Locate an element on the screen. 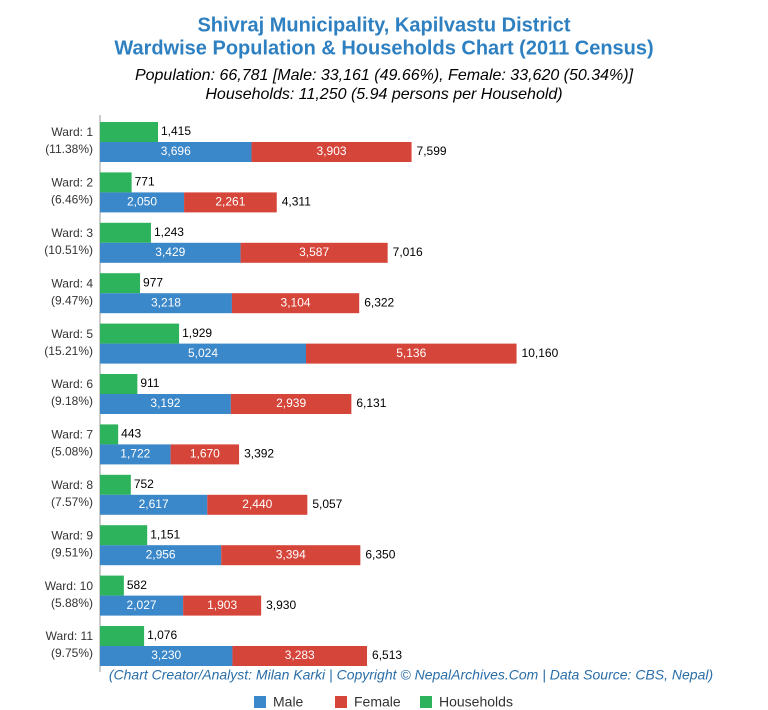 This screenshot has height=710, width=768. segment-label: 2,617 is located at coordinates (154, 504).